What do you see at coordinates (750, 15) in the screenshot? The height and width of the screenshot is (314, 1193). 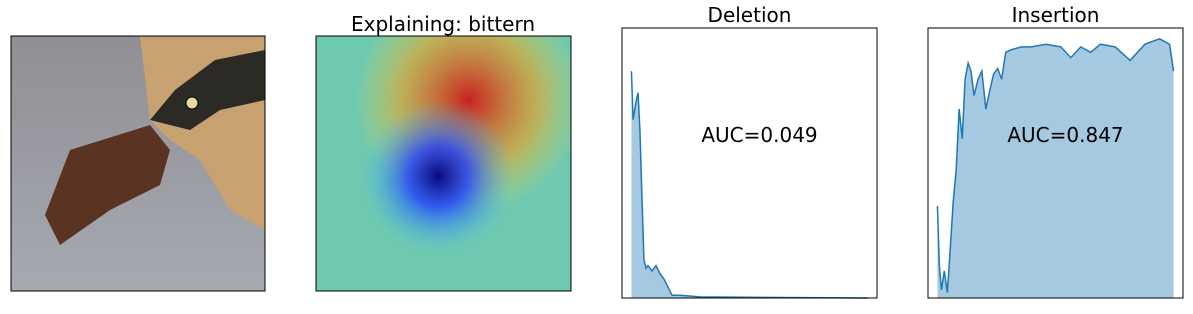 I see `chart-title: Deletion` at bounding box center [750, 15].